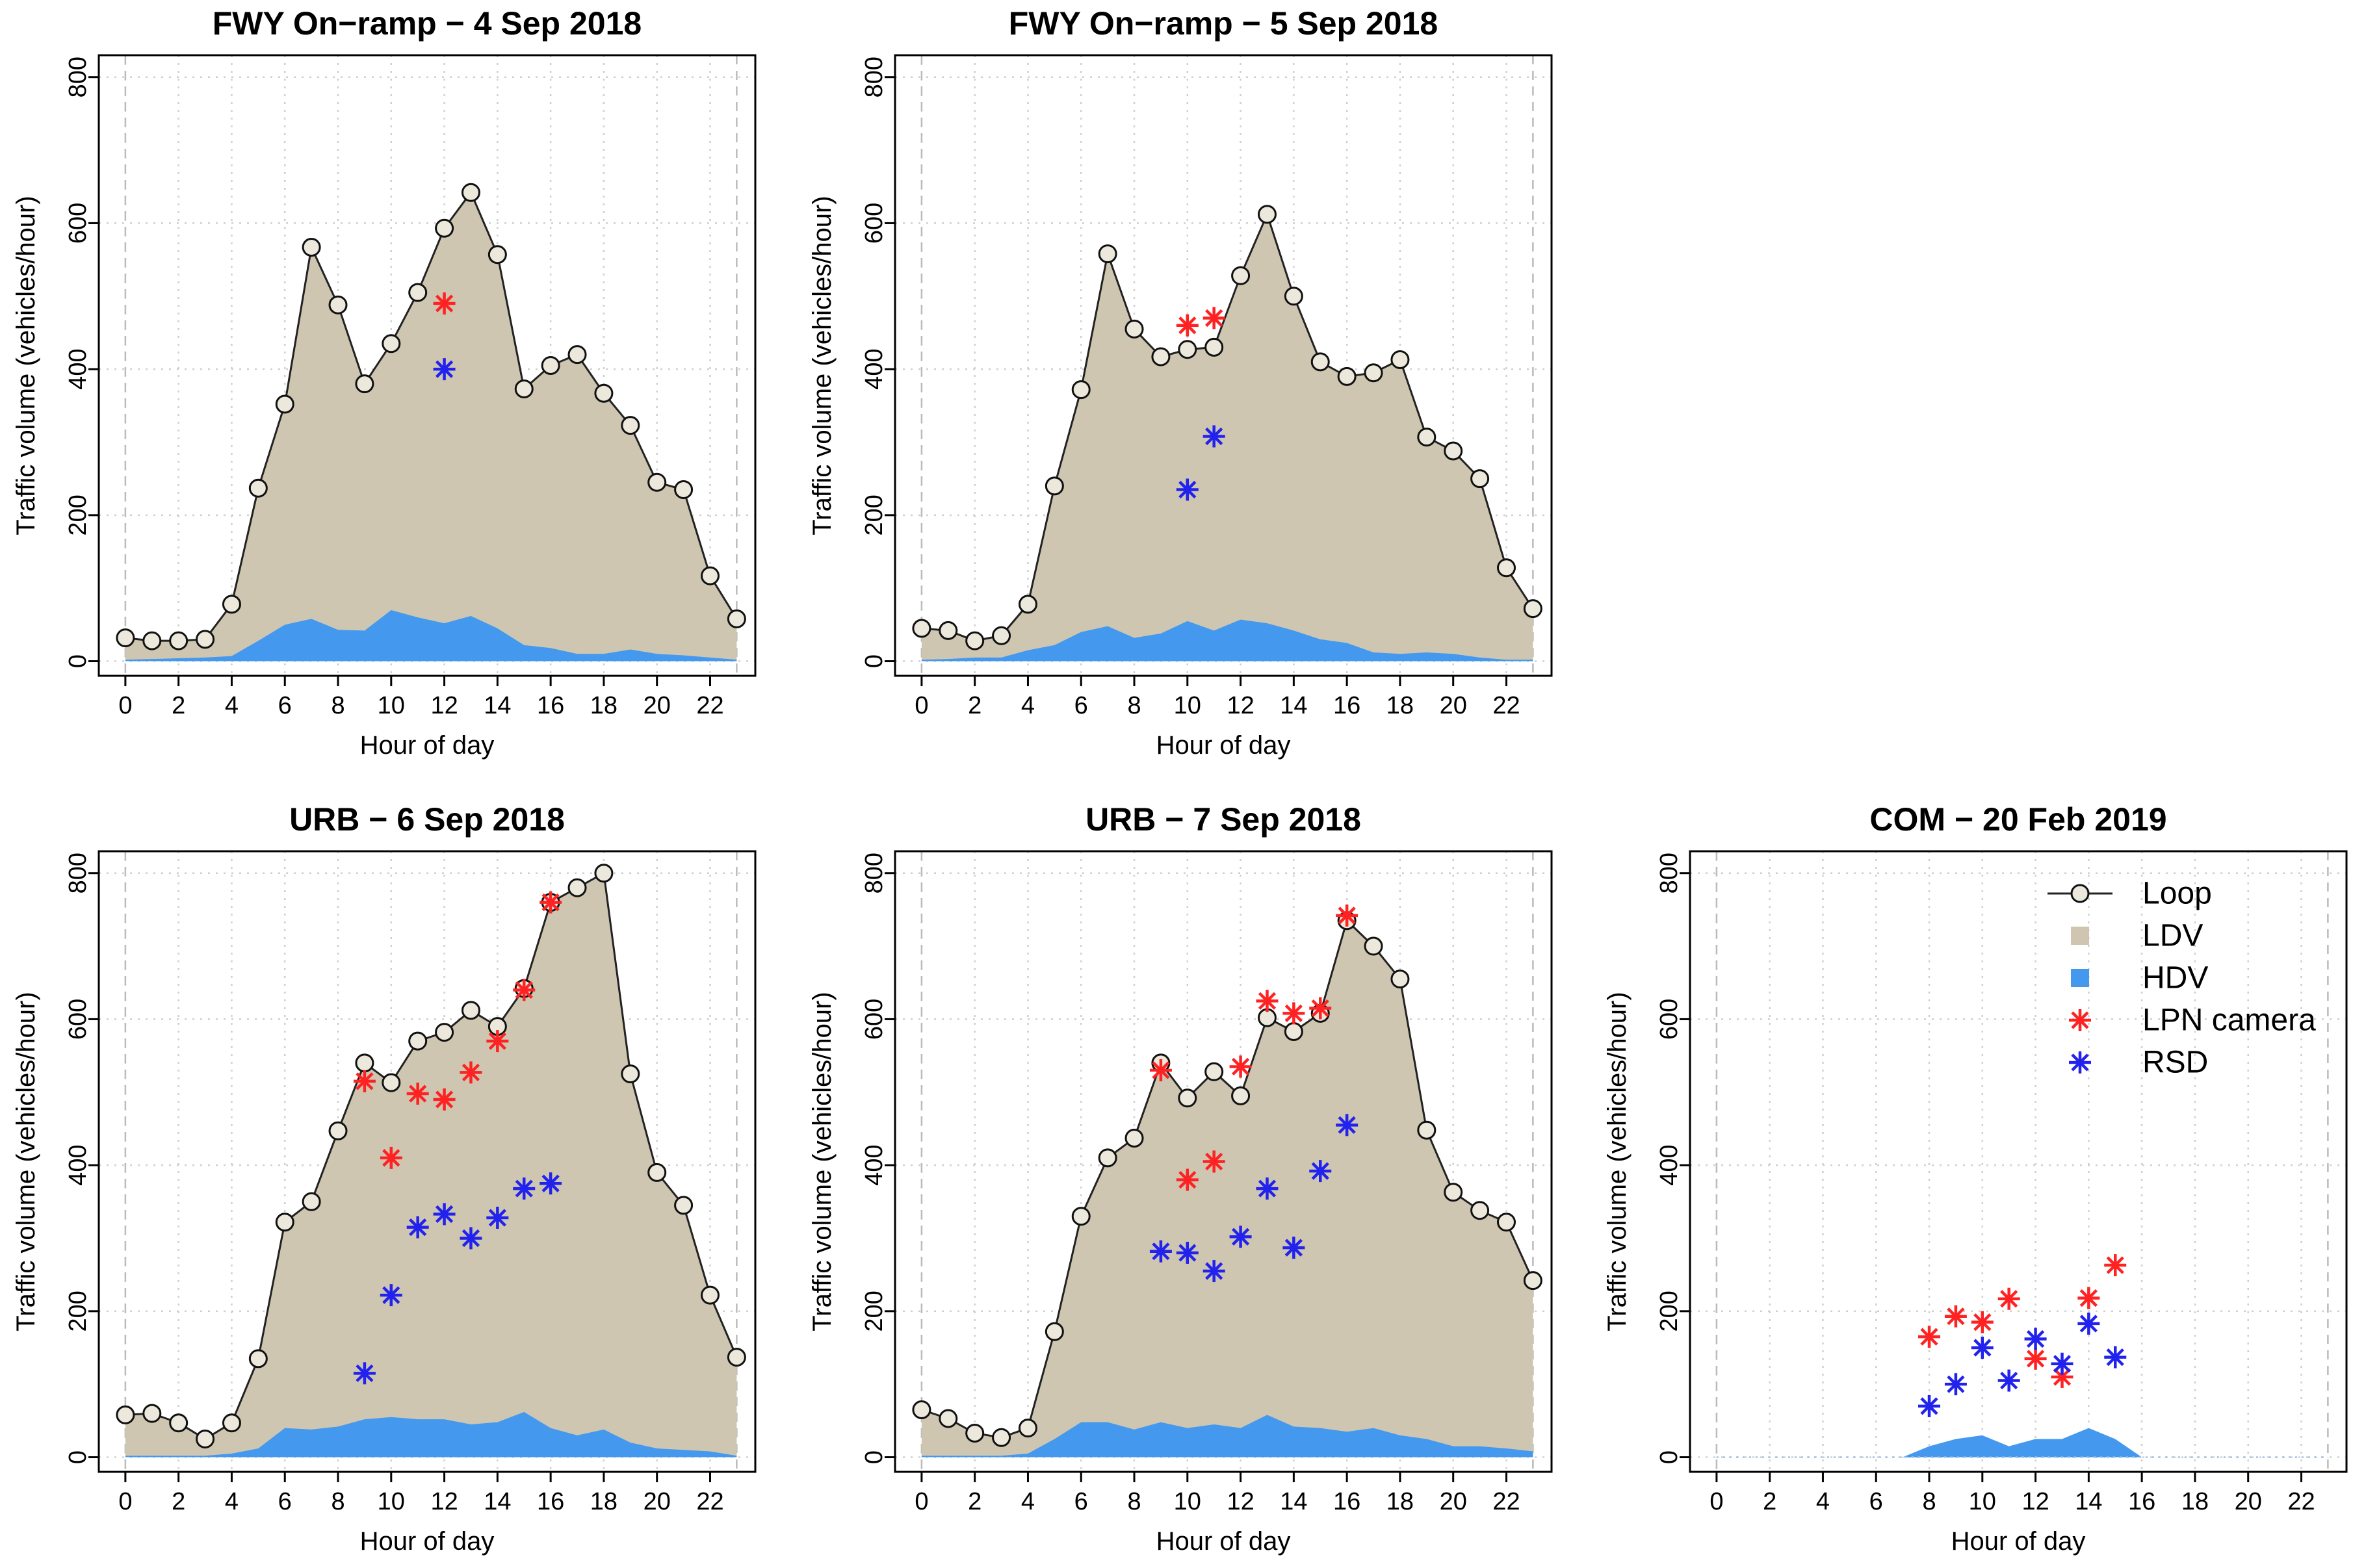 This screenshot has height=1568, width=2366. I want to click on legend: Loop LDV HDV LPN camera RSD, so click(2182, 979).